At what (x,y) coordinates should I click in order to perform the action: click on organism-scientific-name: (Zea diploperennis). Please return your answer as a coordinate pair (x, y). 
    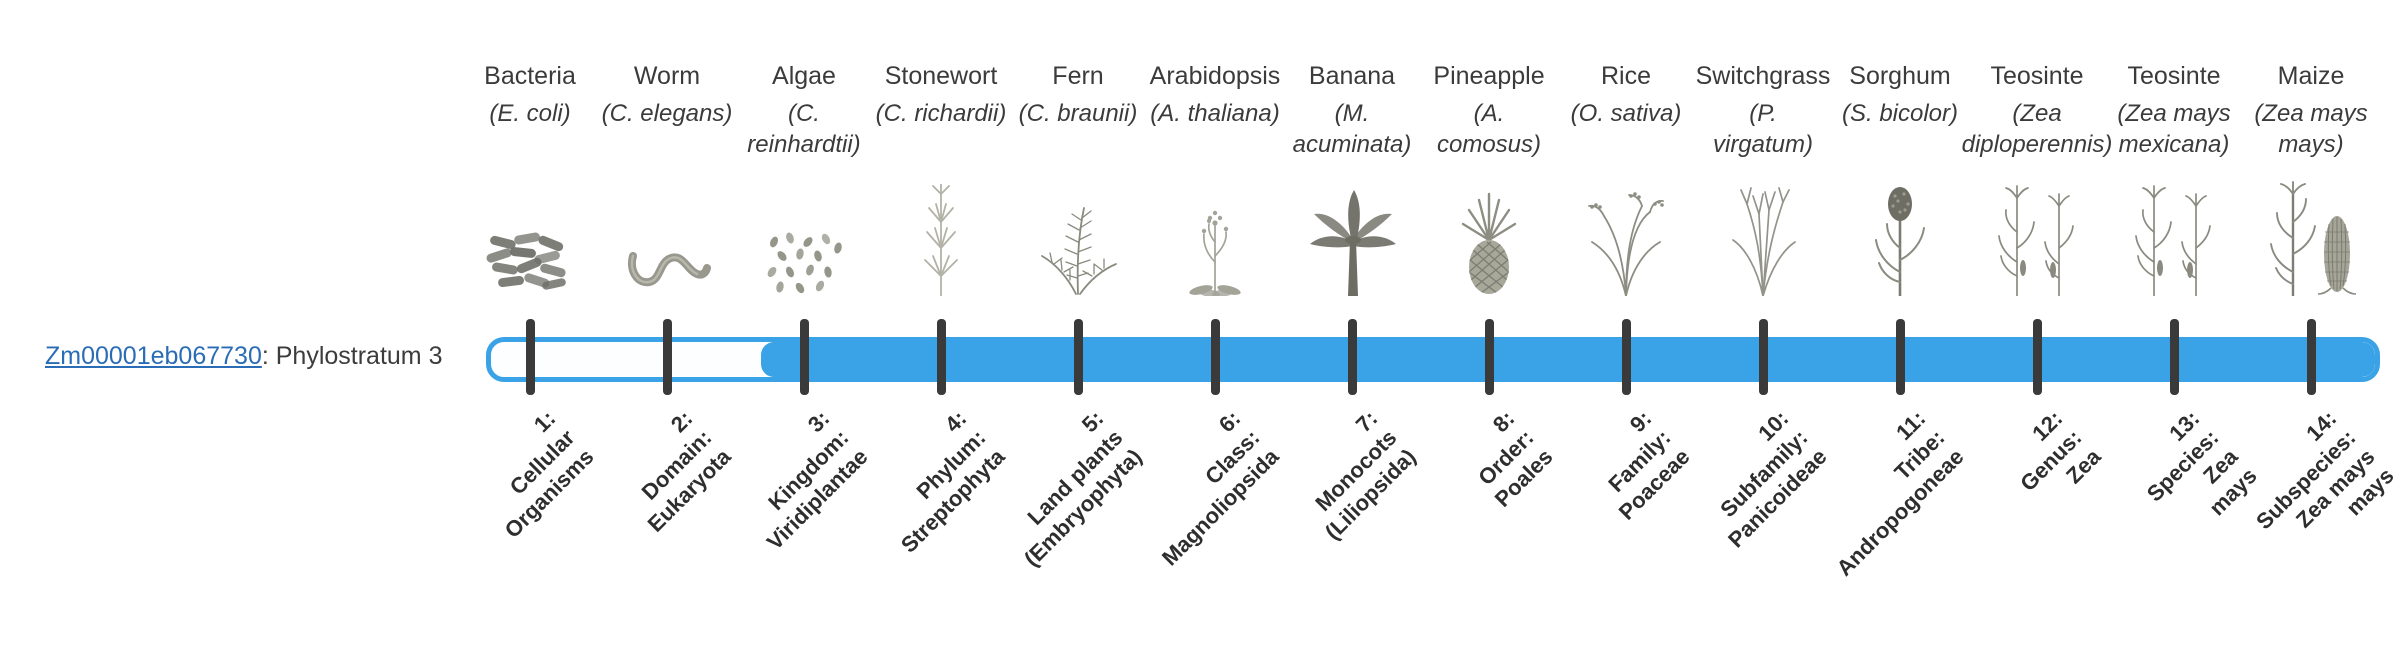
    Looking at the image, I should click on (2037, 129).